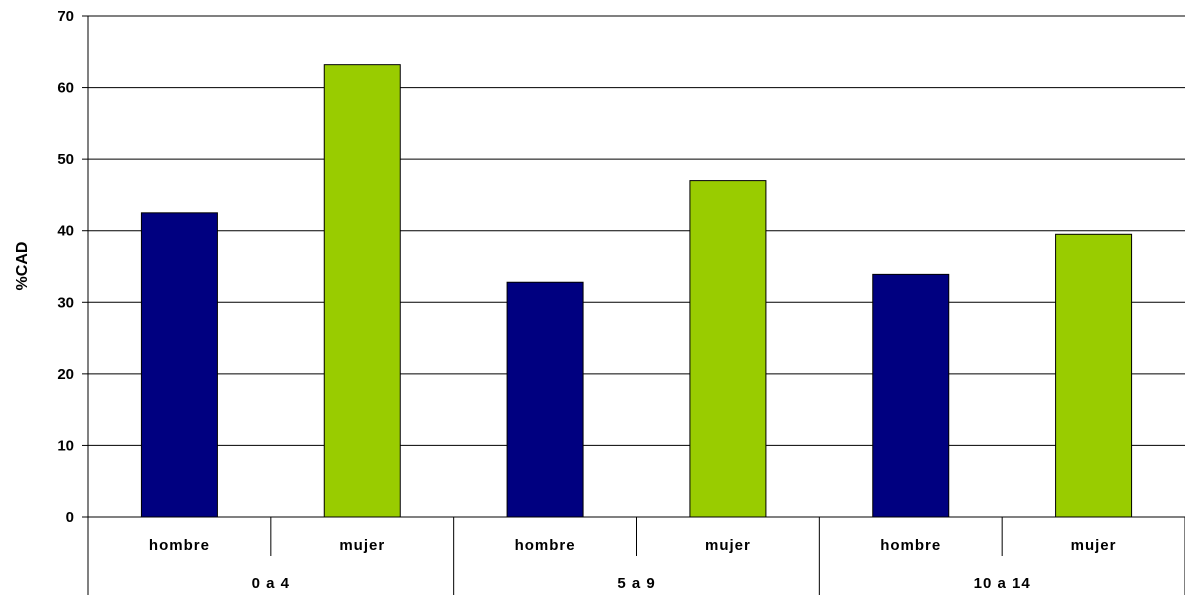  I want to click on y-tick-label: 30, so click(65, 302).